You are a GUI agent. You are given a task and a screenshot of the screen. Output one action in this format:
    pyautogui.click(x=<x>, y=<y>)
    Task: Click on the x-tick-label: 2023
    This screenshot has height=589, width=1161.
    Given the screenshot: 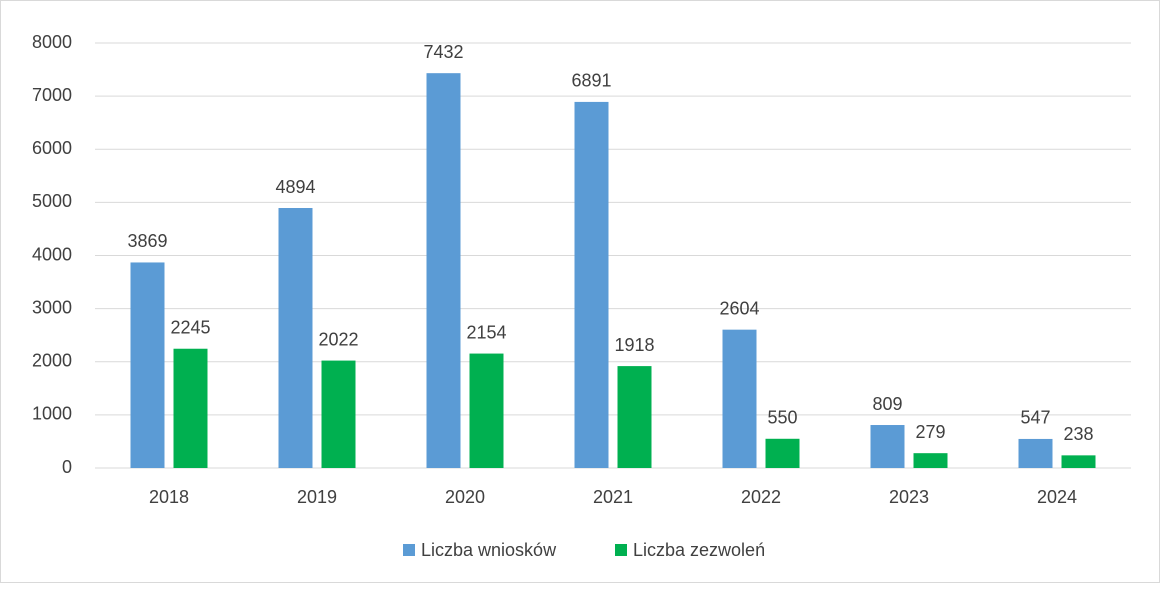 What is the action you would take?
    pyautogui.click(x=909, y=497)
    